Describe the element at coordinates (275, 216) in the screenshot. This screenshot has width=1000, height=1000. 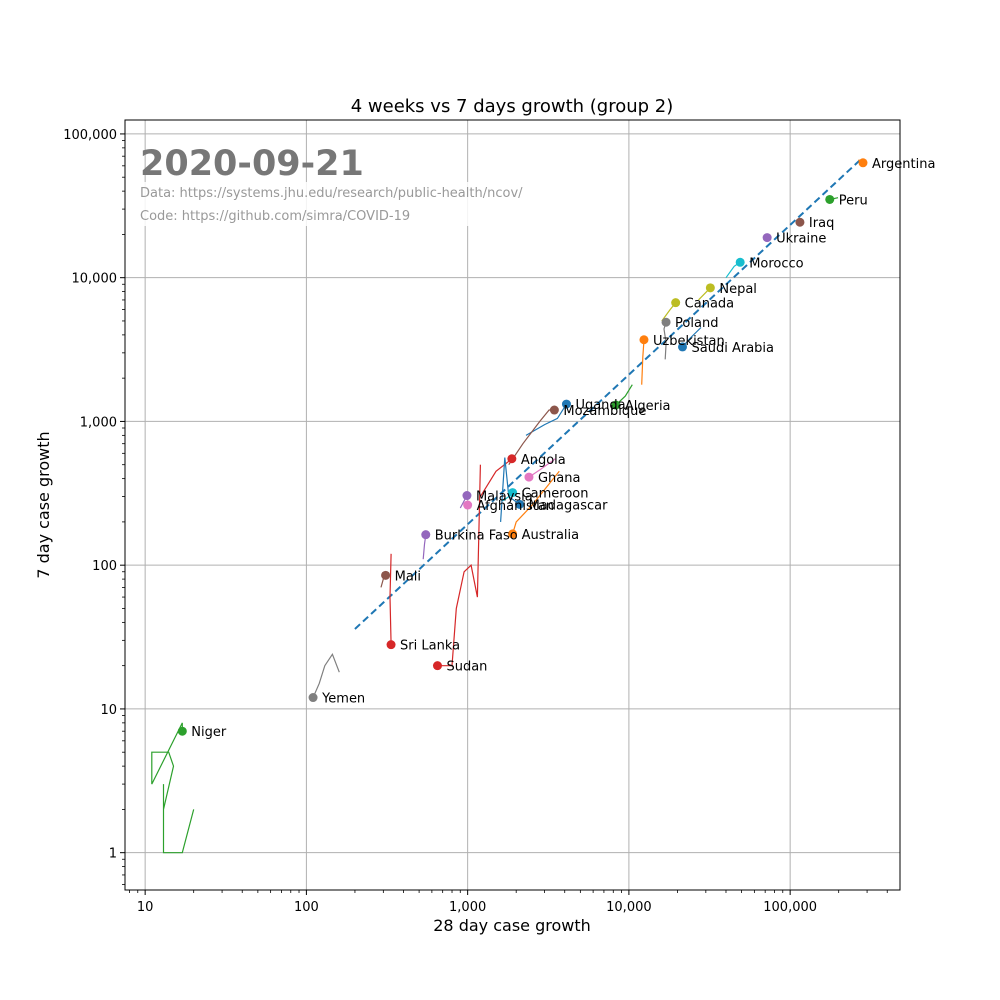
I see `code-source-annotation: Code: https://github.com/simra/COVID-19` at that location.